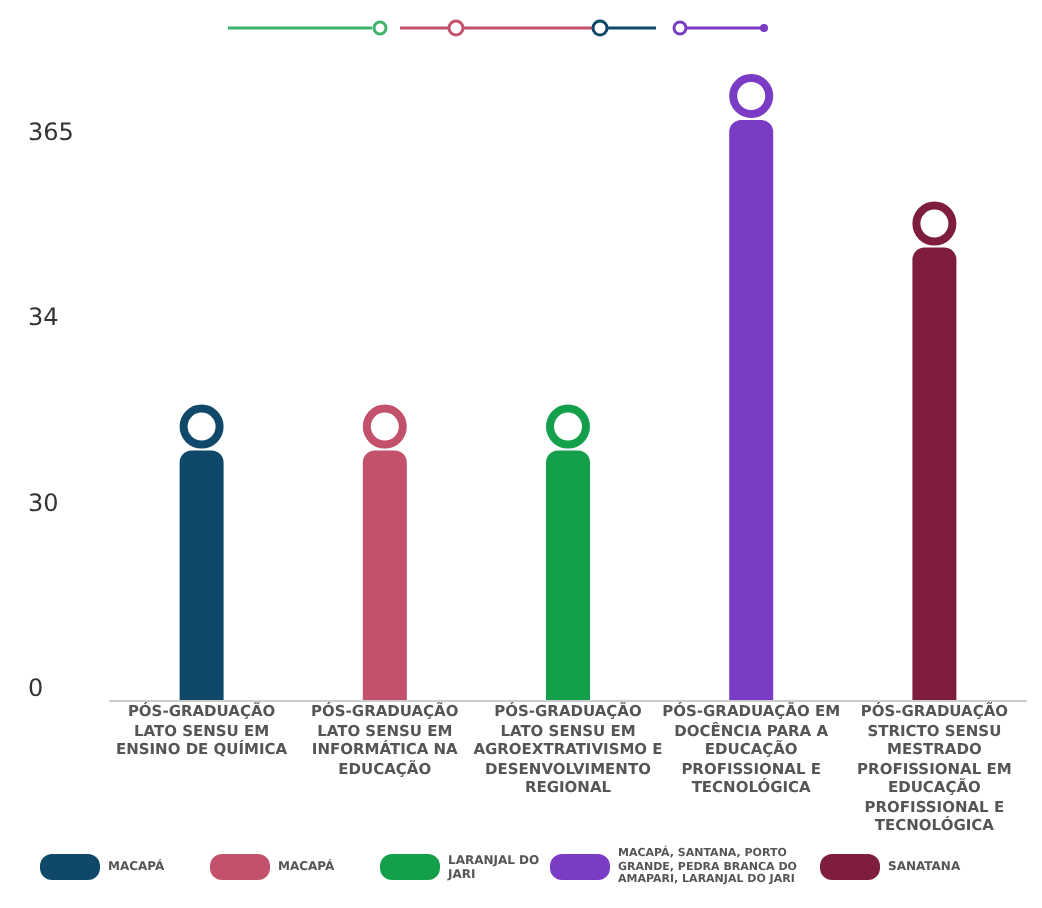  What do you see at coordinates (51, 131) in the screenshot?
I see `text: 365` at bounding box center [51, 131].